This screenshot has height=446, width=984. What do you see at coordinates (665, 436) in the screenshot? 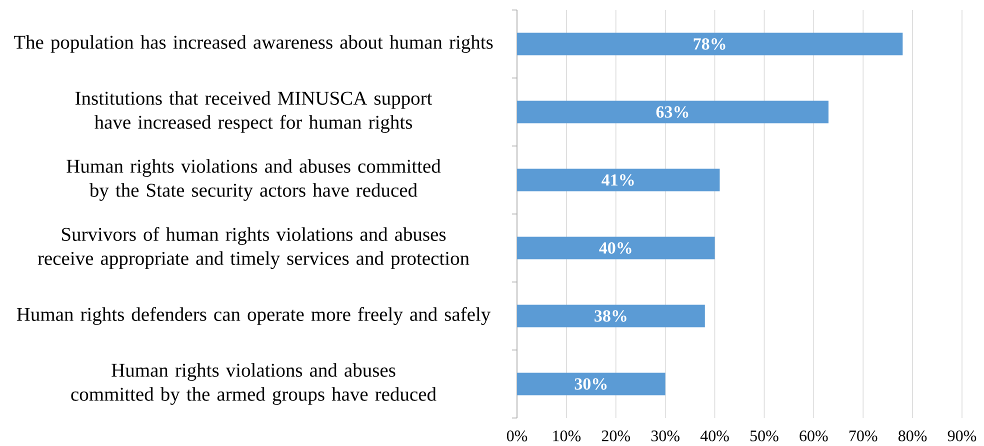
I see `x-tick-label: 30%` at bounding box center [665, 436].